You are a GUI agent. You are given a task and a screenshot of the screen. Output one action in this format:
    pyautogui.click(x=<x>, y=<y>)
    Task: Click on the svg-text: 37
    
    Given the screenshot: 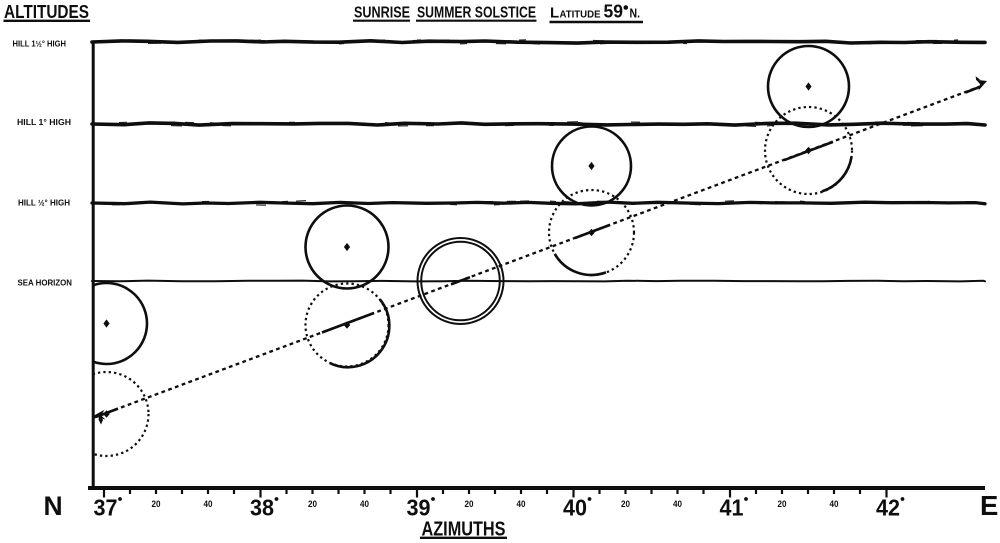 What is the action you would take?
    pyautogui.click(x=106, y=508)
    